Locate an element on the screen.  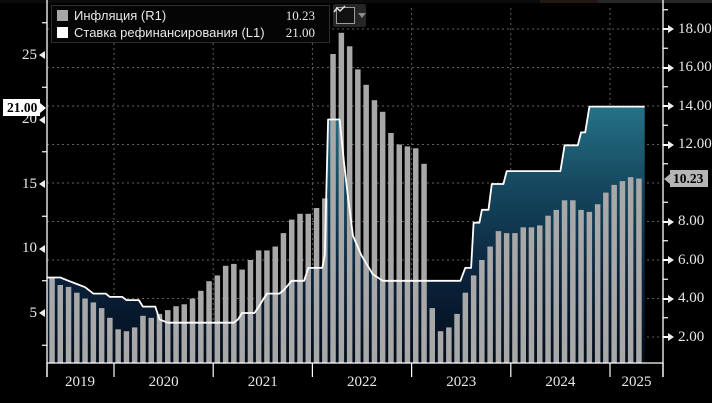
chevron-down-icon is located at coordinates (362, 15).